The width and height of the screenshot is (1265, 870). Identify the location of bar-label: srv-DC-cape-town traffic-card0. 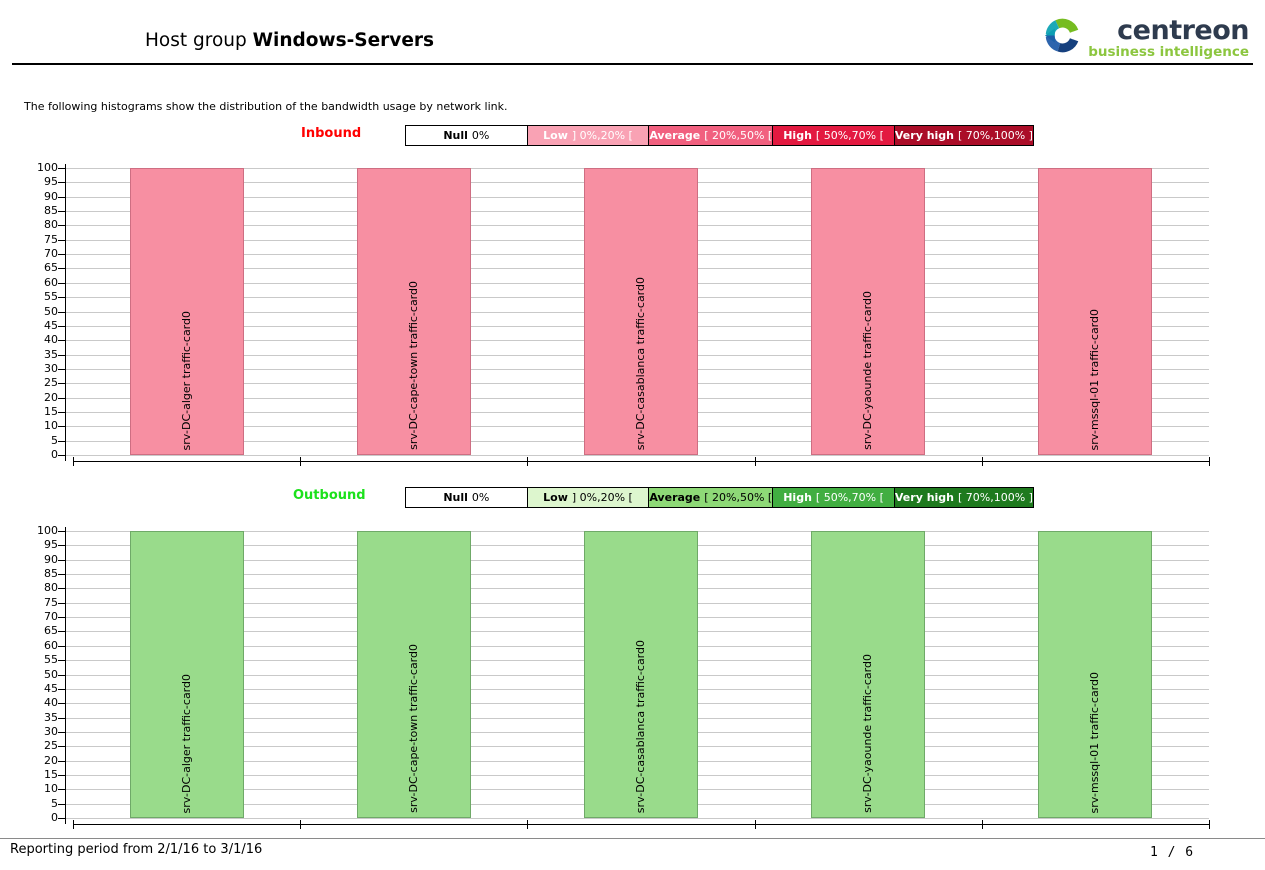
(413, 365).